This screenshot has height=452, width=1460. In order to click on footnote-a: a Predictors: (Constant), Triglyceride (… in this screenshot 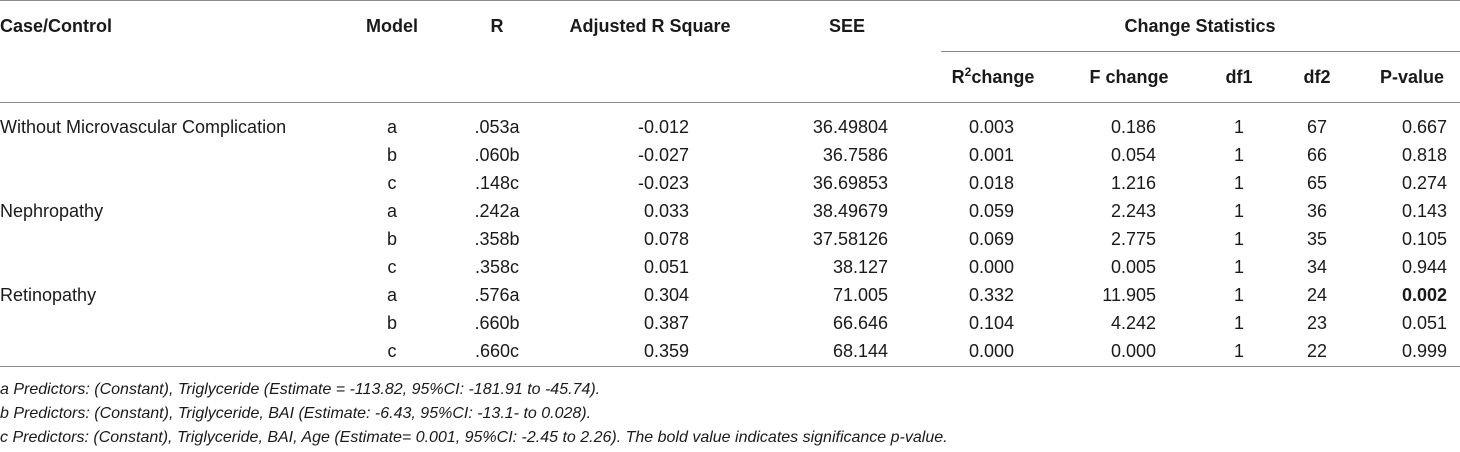, I will do `click(300, 389)`.